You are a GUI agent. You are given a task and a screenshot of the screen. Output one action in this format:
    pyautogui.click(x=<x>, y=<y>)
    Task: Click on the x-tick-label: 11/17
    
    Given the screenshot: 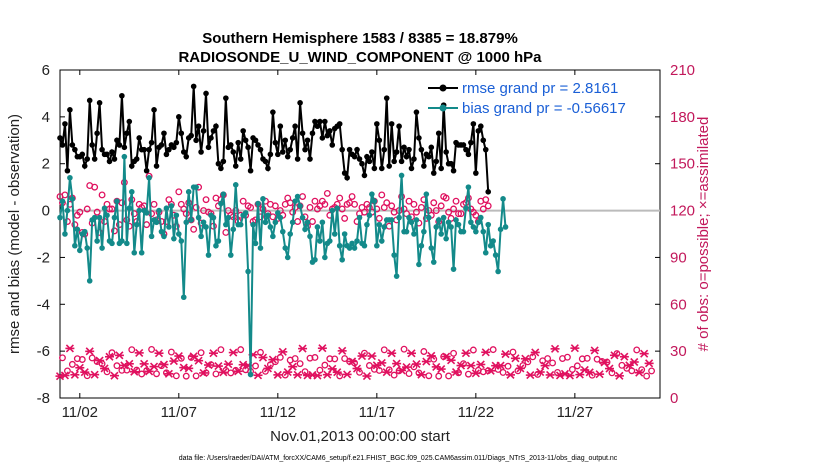 What is the action you would take?
    pyautogui.click(x=377, y=412)
    